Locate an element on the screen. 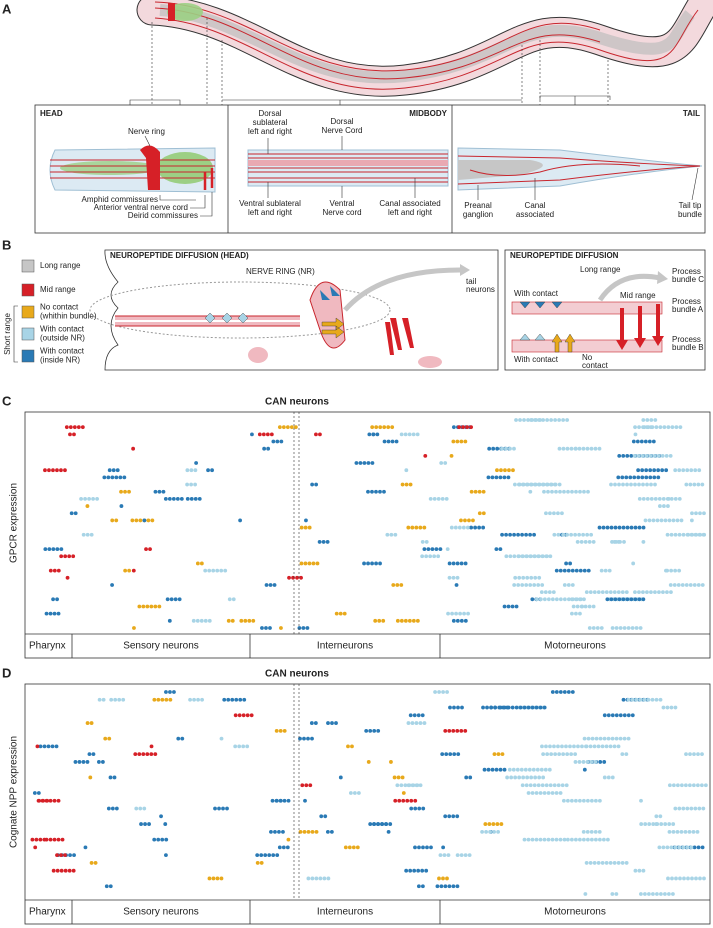  label: neurons is located at coordinates (480, 289).